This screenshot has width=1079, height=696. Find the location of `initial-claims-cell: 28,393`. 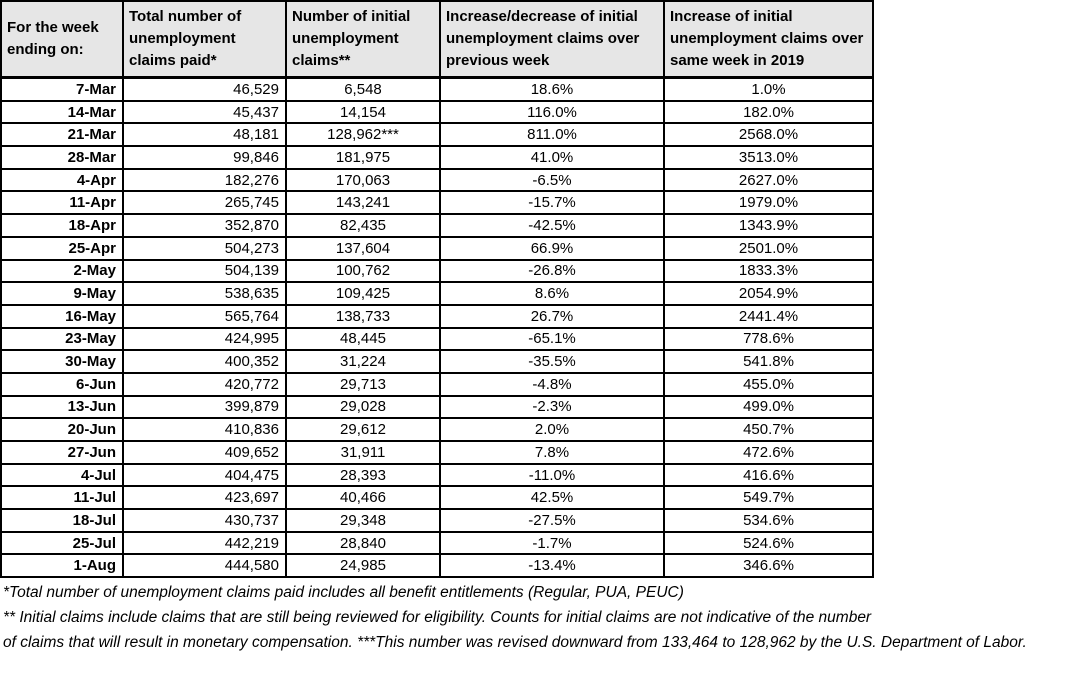

initial-claims-cell: 28,393 is located at coordinates (363, 475).